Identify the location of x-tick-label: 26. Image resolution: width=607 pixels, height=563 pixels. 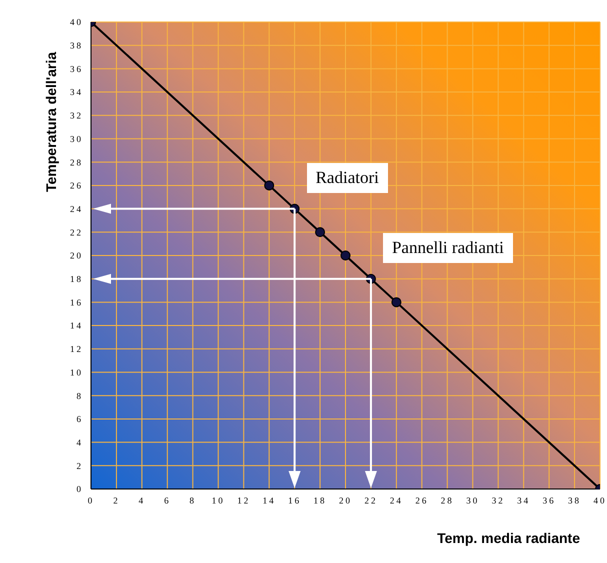
(421, 500).